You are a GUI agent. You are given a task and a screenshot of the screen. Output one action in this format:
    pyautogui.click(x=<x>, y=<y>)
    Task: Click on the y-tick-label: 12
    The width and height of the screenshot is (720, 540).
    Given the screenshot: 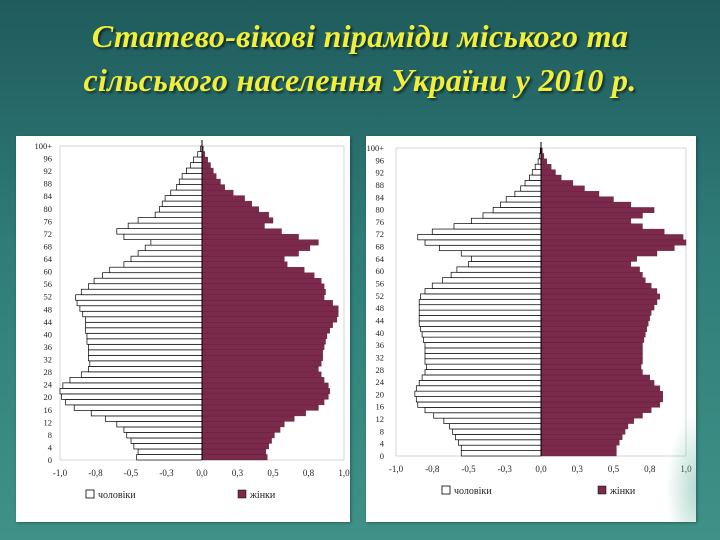 What is the action you would take?
    pyautogui.click(x=48, y=422)
    